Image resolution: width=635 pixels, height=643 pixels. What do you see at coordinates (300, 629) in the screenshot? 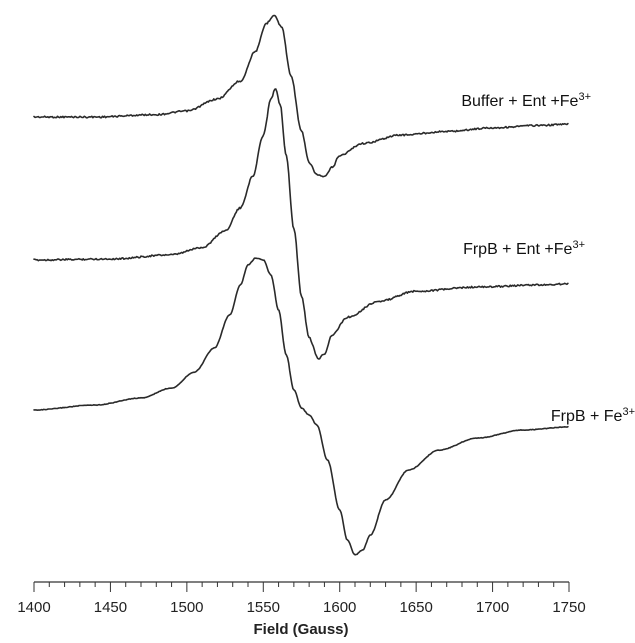
I see `x-axis-title: Field (Gauss)` at bounding box center [300, 629].